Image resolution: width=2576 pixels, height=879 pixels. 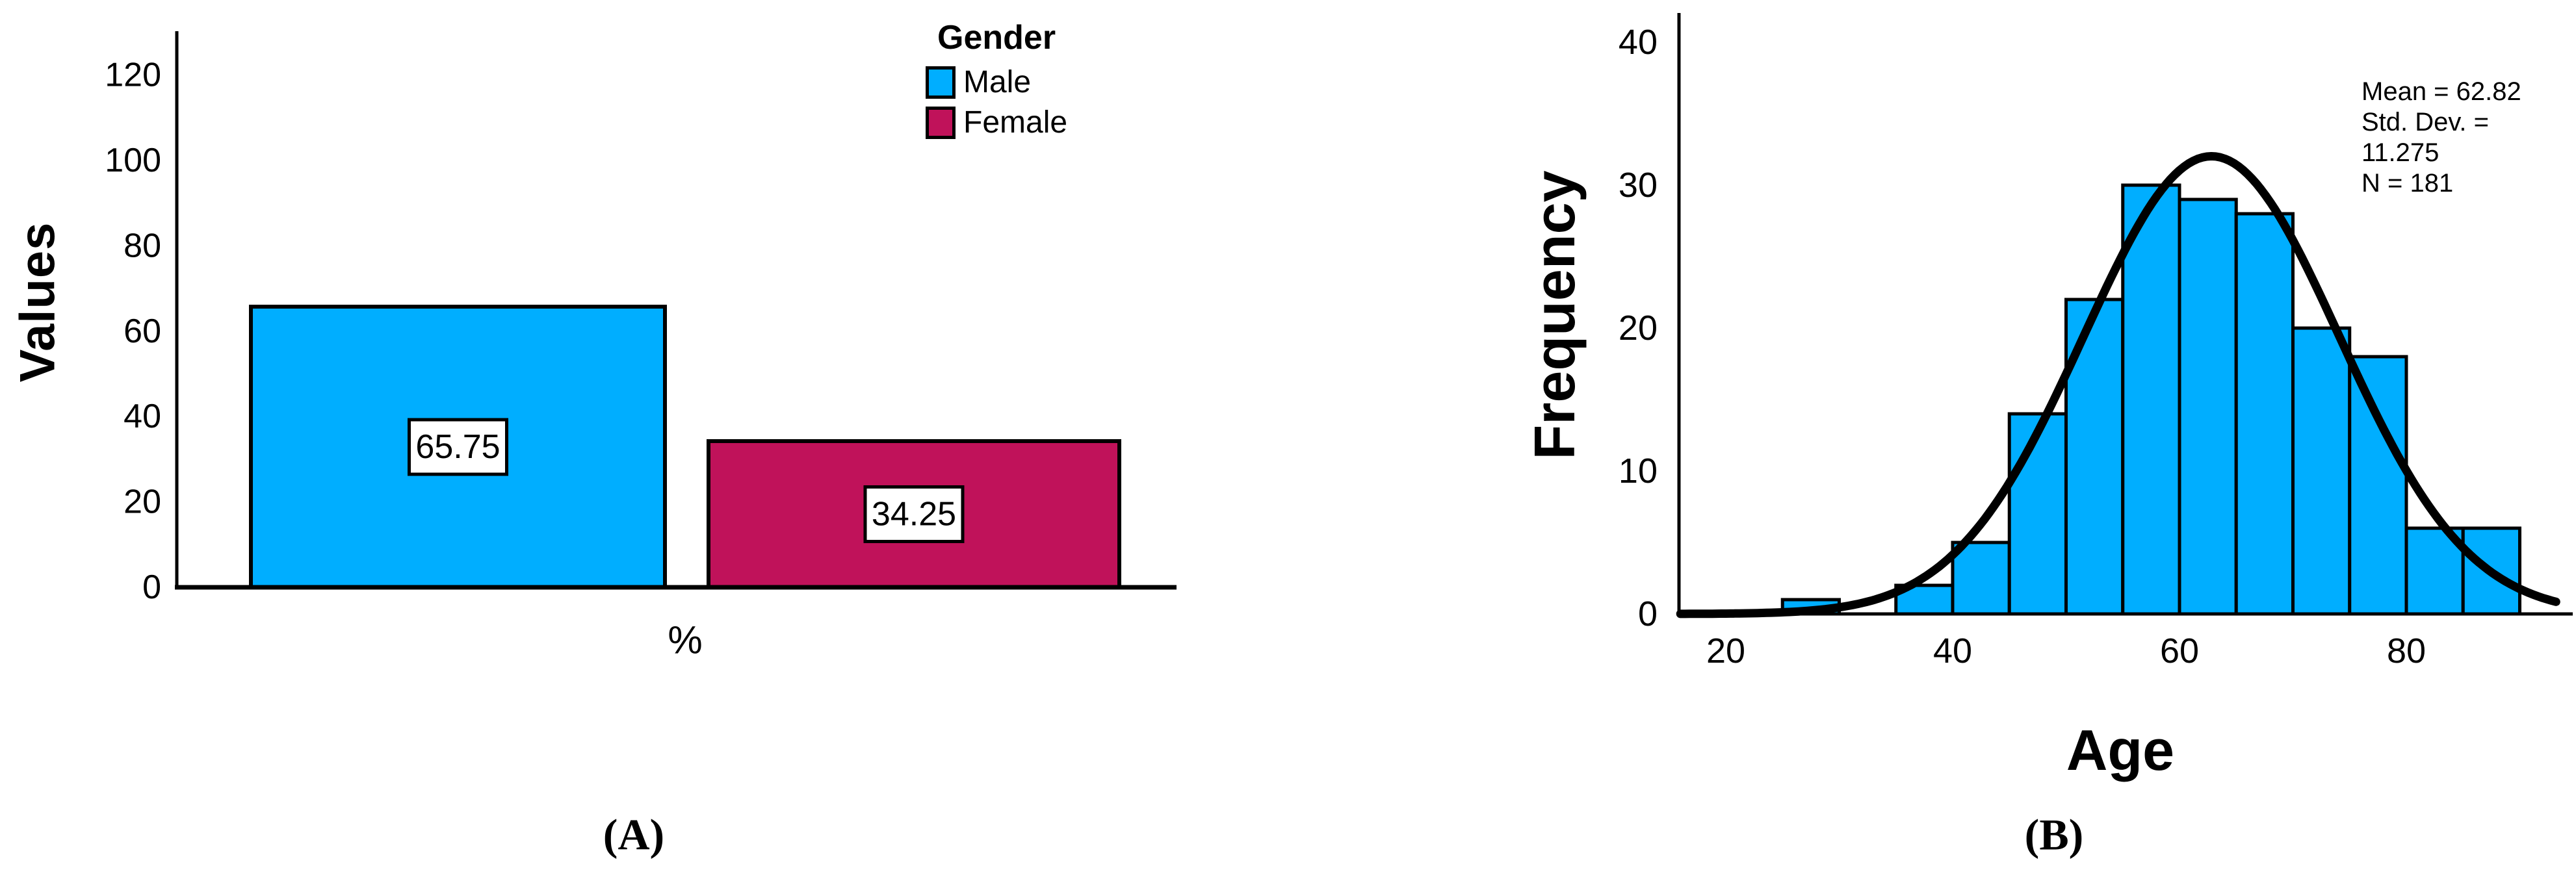 I want to click on panel-b-caption: (B), so click(x=2054, y=834).